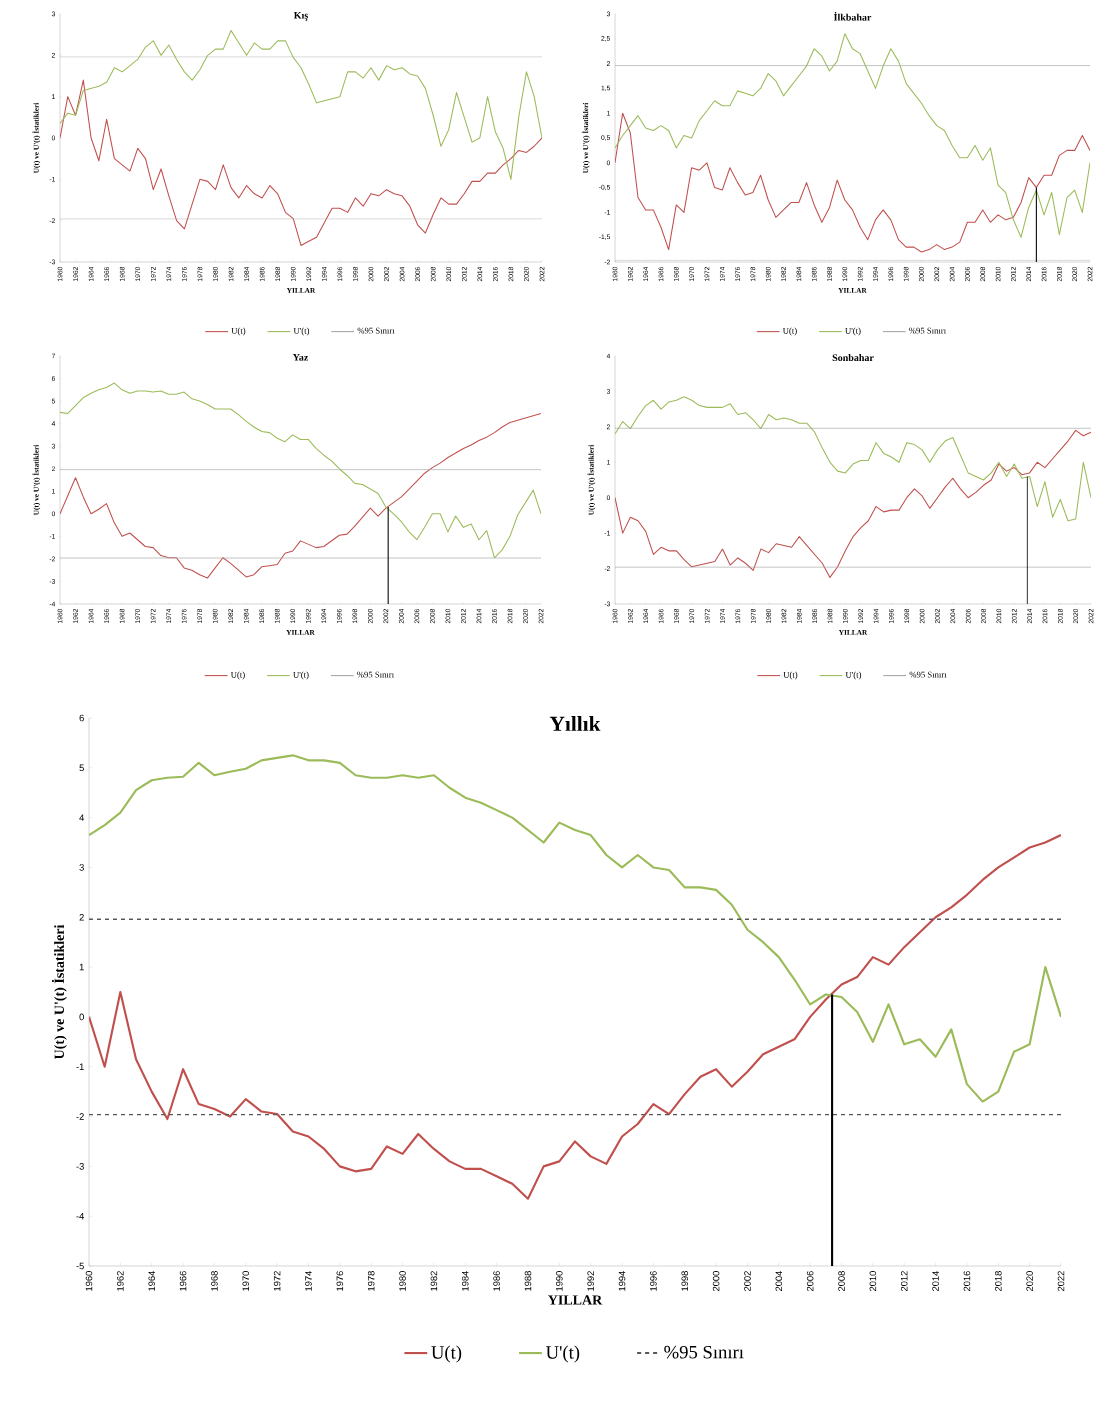  I want to click on x-tick-label: 1970, so click(246, 1281).